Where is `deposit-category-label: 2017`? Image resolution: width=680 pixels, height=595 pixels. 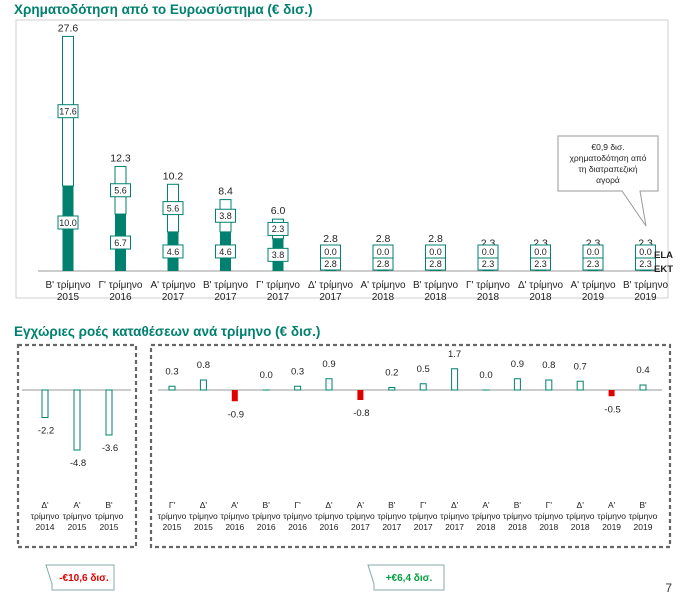
deposit-category-label: 2017 is located at coordinates (454, 527).